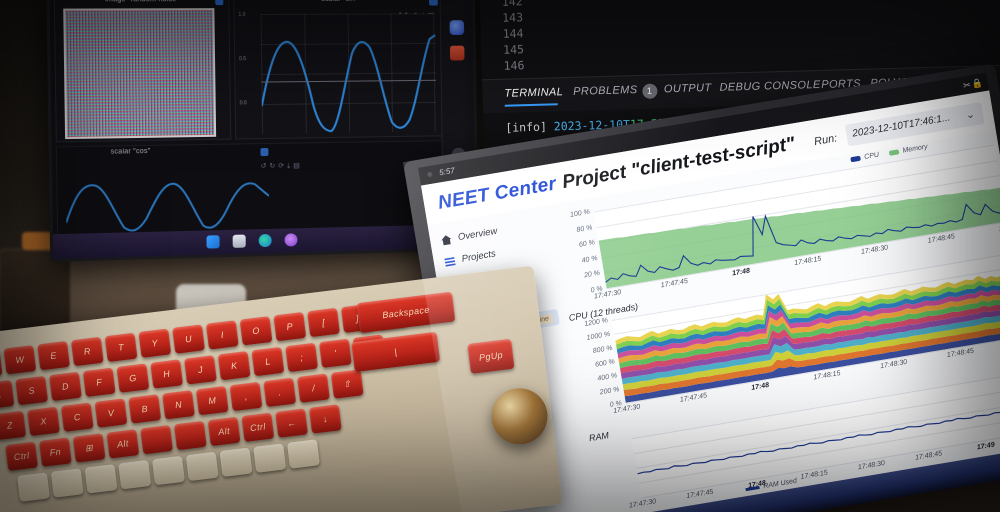 The image size is (1000, 512). What do you see at coordinates (256, 331) in the screenshot?
I see `keycap: O` at bounding box center [256, 331].